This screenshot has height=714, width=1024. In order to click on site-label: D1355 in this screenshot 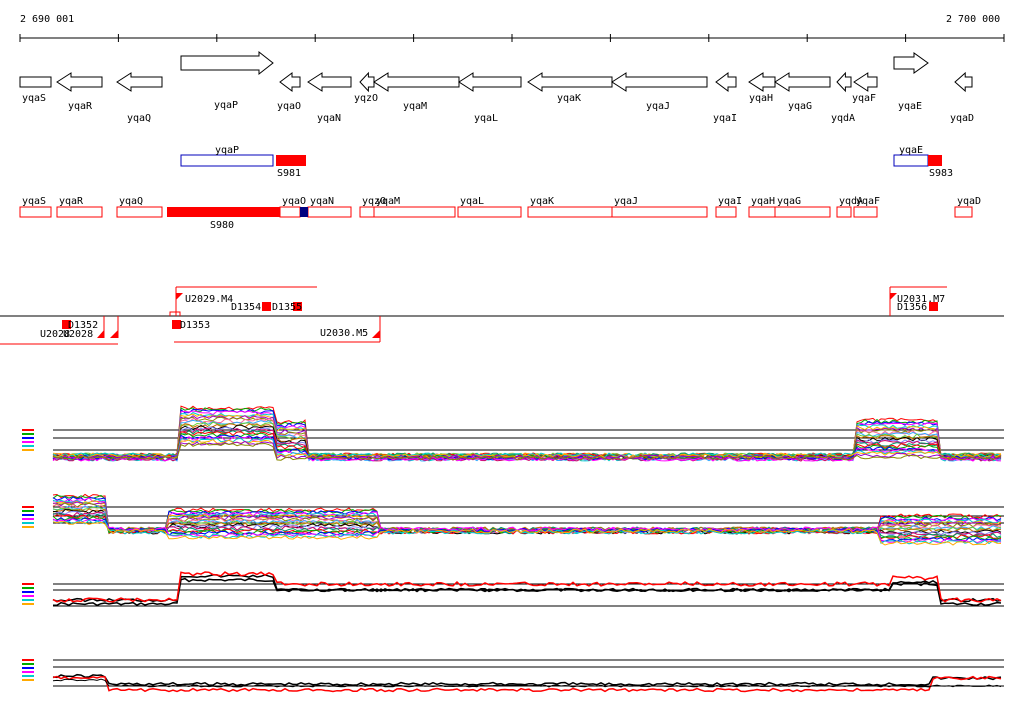, I will do `click(287, 307)`.